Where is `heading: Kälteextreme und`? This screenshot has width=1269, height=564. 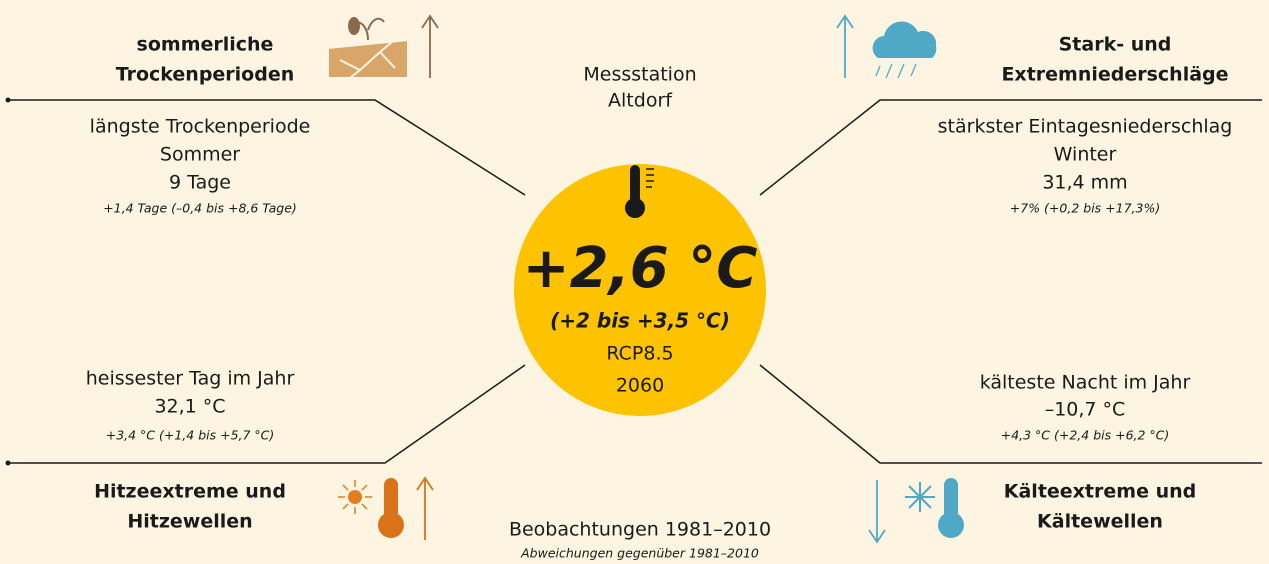 heading: Kälteextreme und is located at coordinates (1100, 492).